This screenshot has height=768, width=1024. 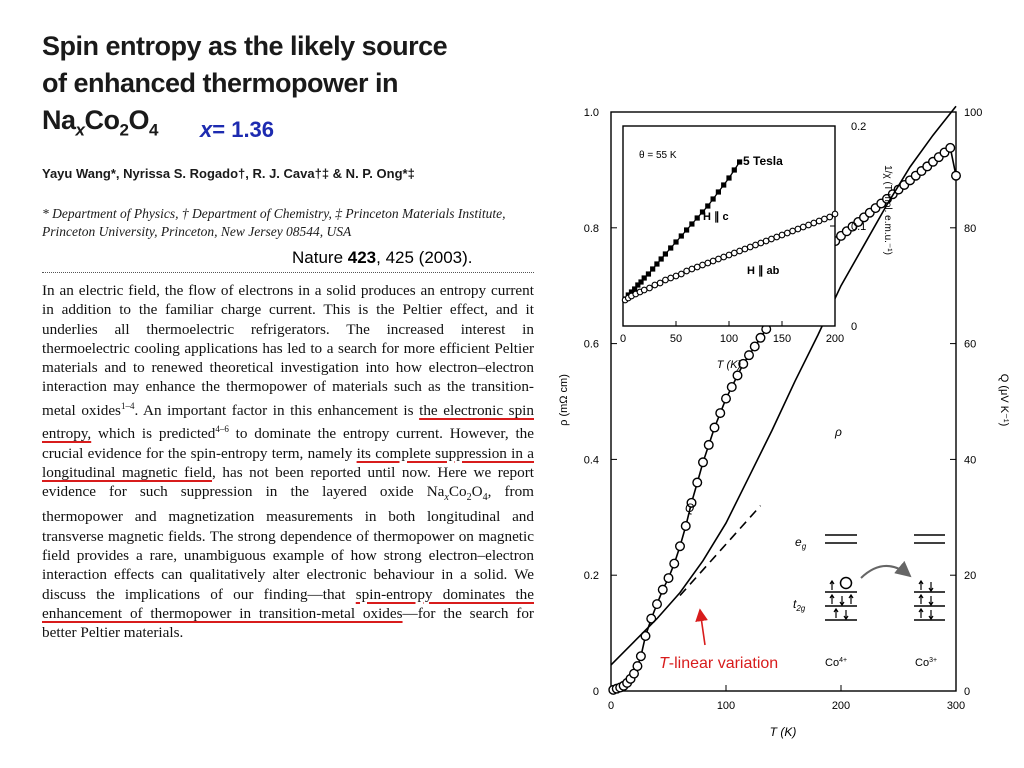 What do you see at coordinates (288, 272) in the screenshot?
I see `divider` at bounding box center [288, 272].